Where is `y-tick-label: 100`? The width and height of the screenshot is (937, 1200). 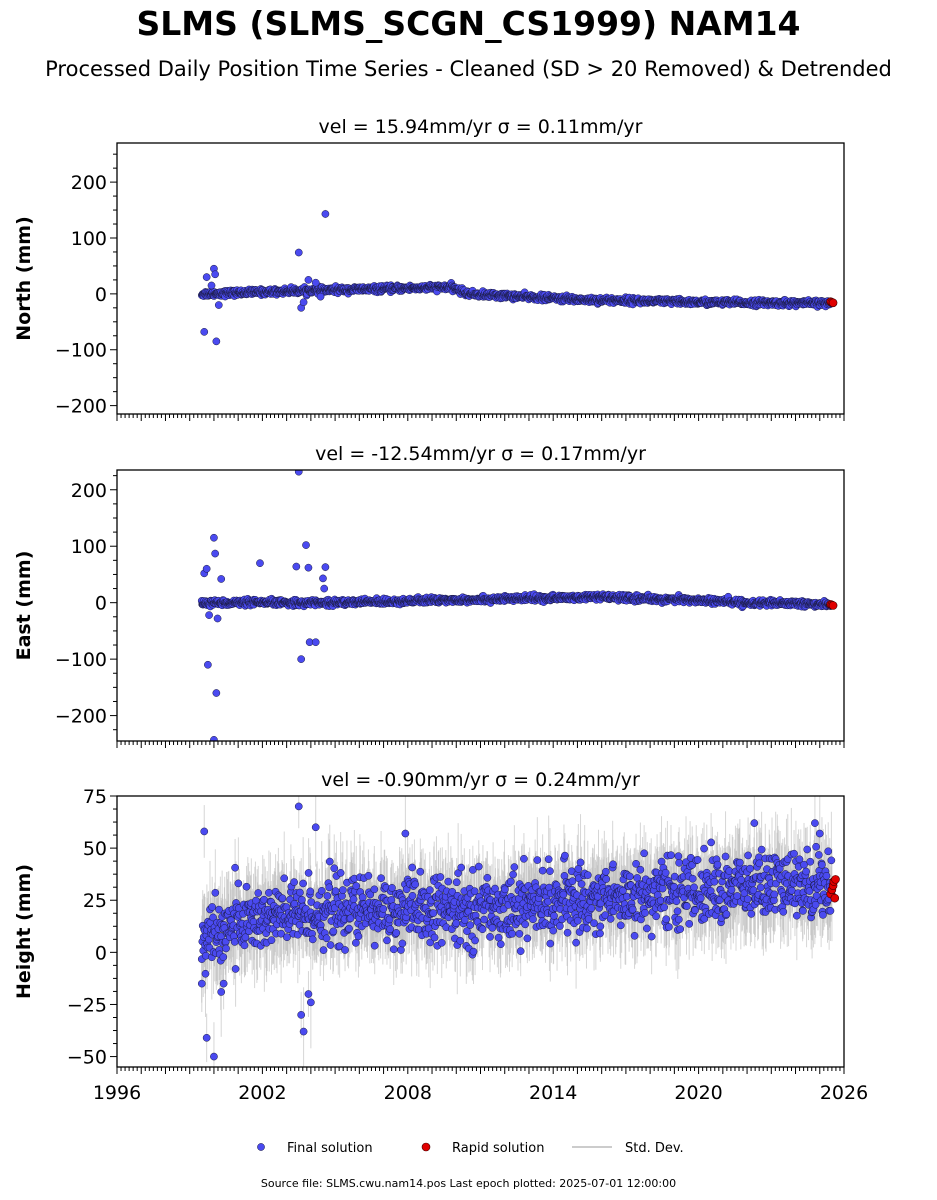 y-tick-label: 100 is located at coordinates (89, 239).